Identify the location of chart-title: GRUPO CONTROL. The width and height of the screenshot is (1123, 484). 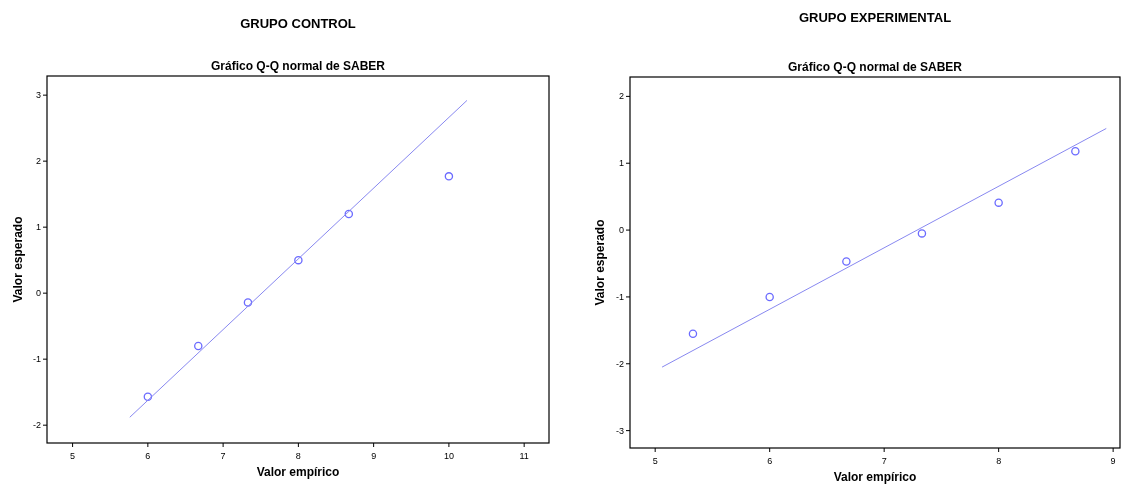
(298, 23).